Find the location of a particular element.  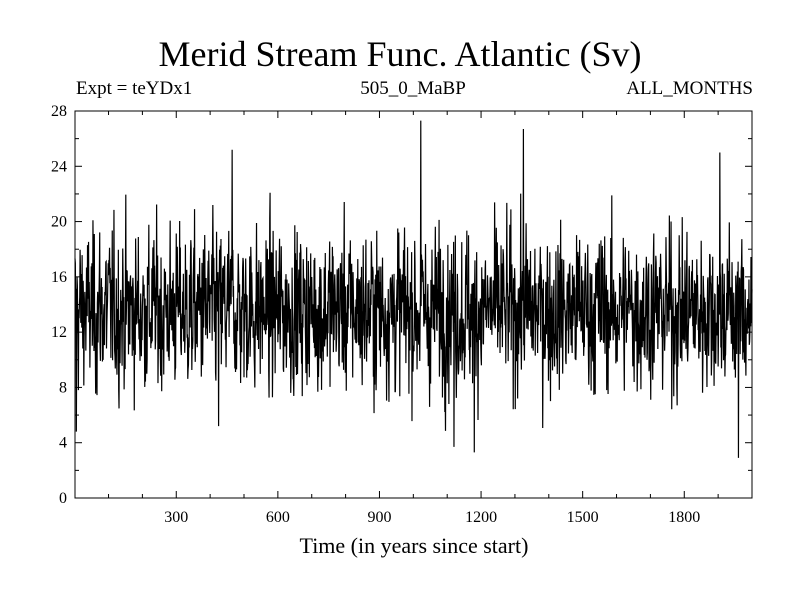

y-tick-label: 16 is located at coordinates (59, 277).